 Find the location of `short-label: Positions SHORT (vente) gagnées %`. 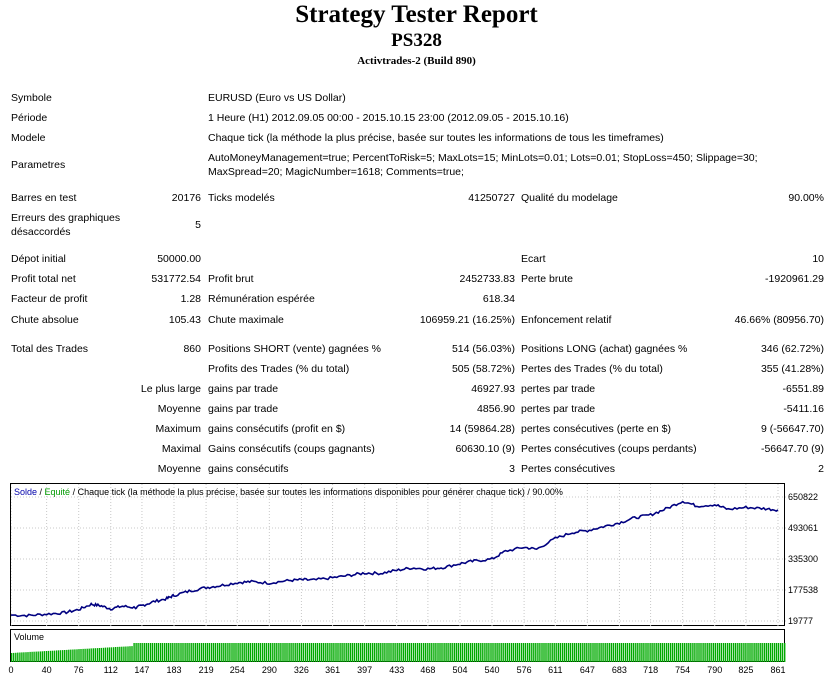

short-label: Positions SHORT (vente) gagnées % is located at coordinates (294, 349).